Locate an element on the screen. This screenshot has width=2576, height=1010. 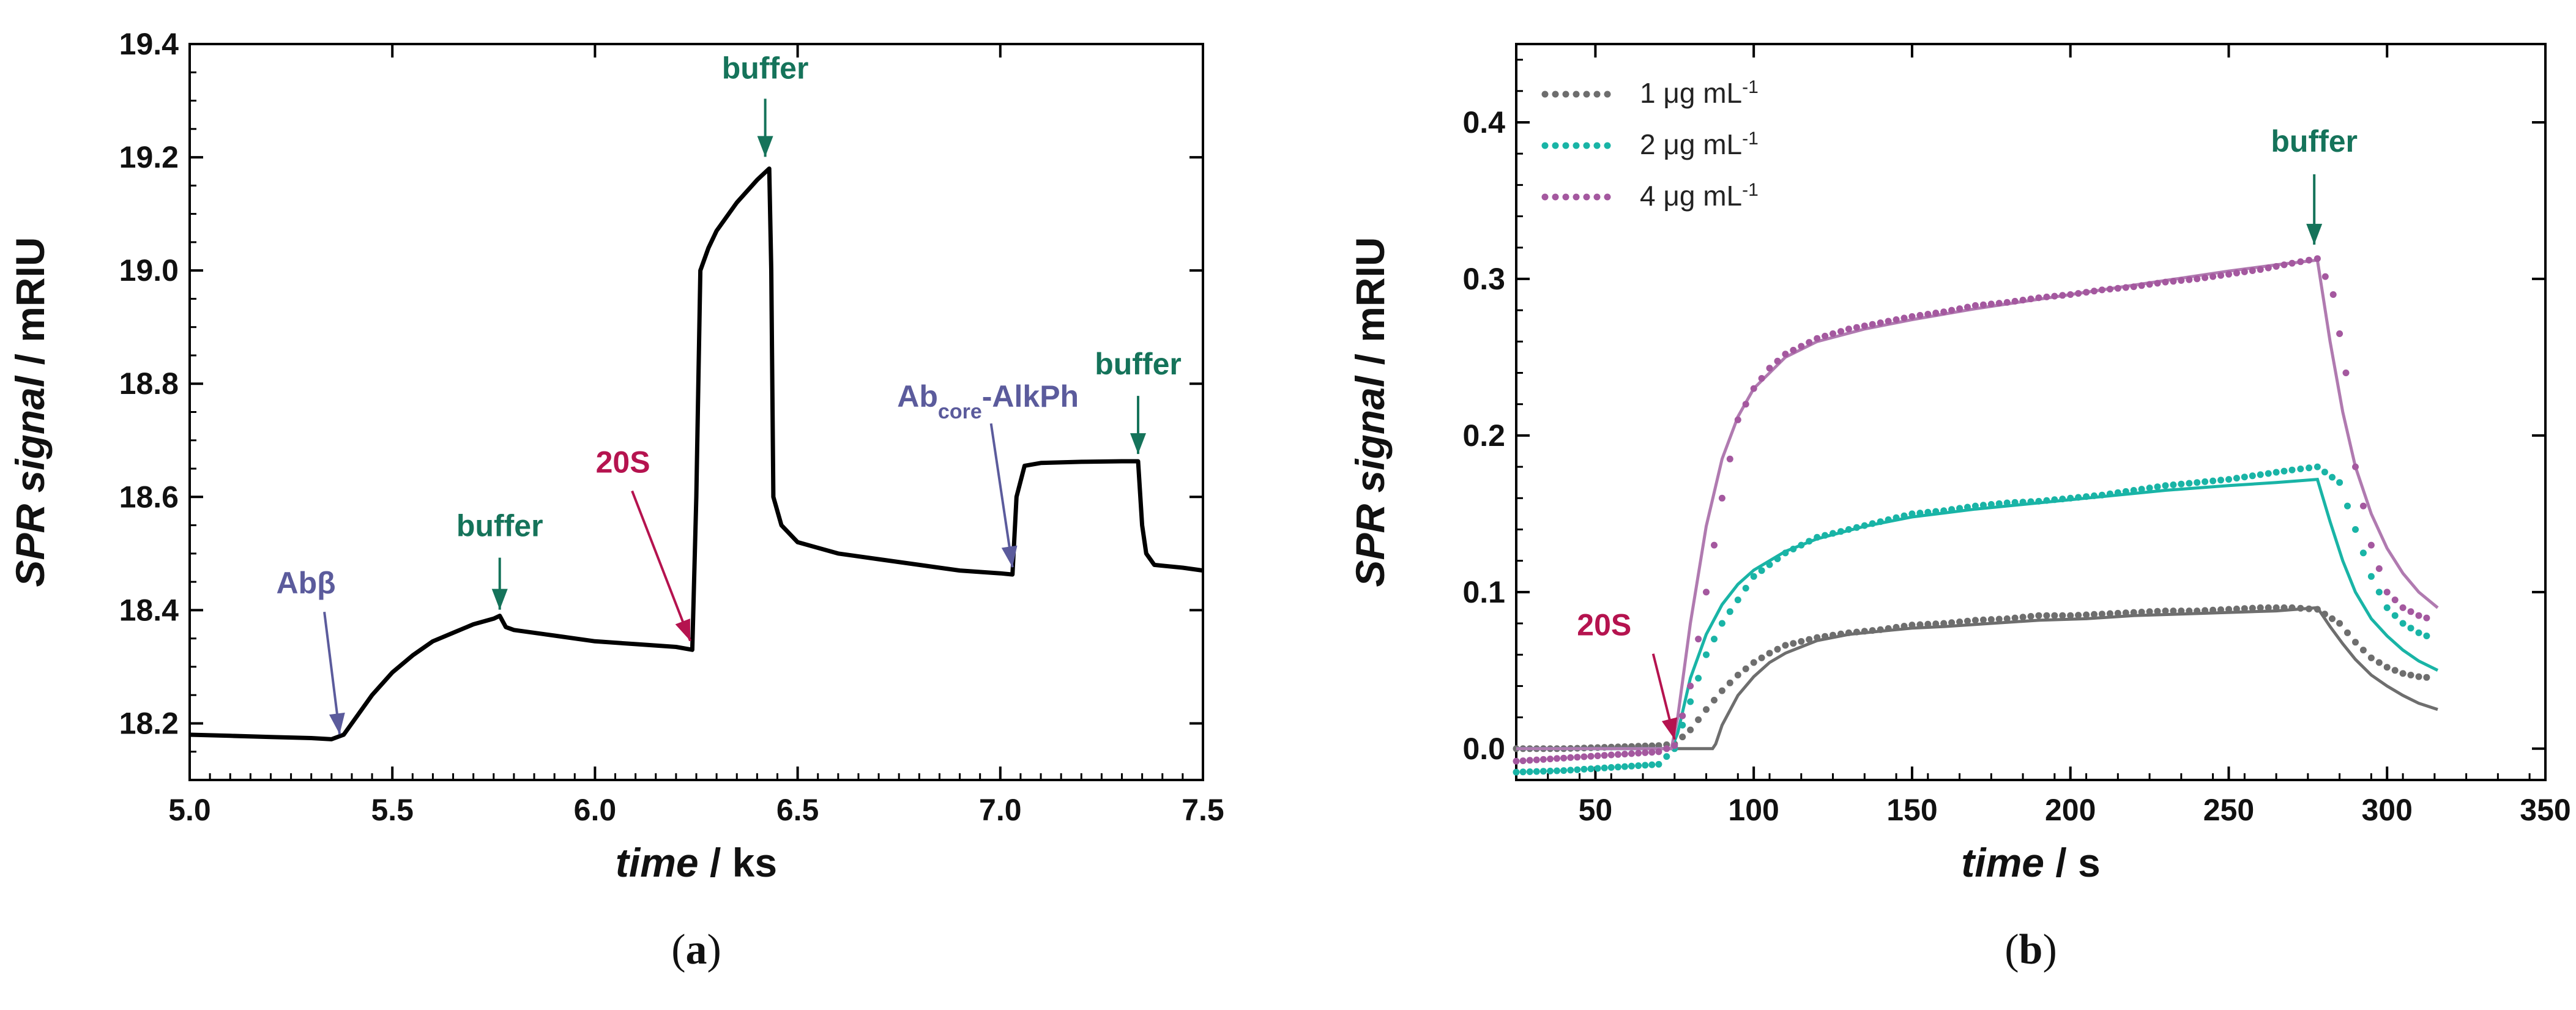
b-xtick-label: 150 is located at coordinates (1911, 810).